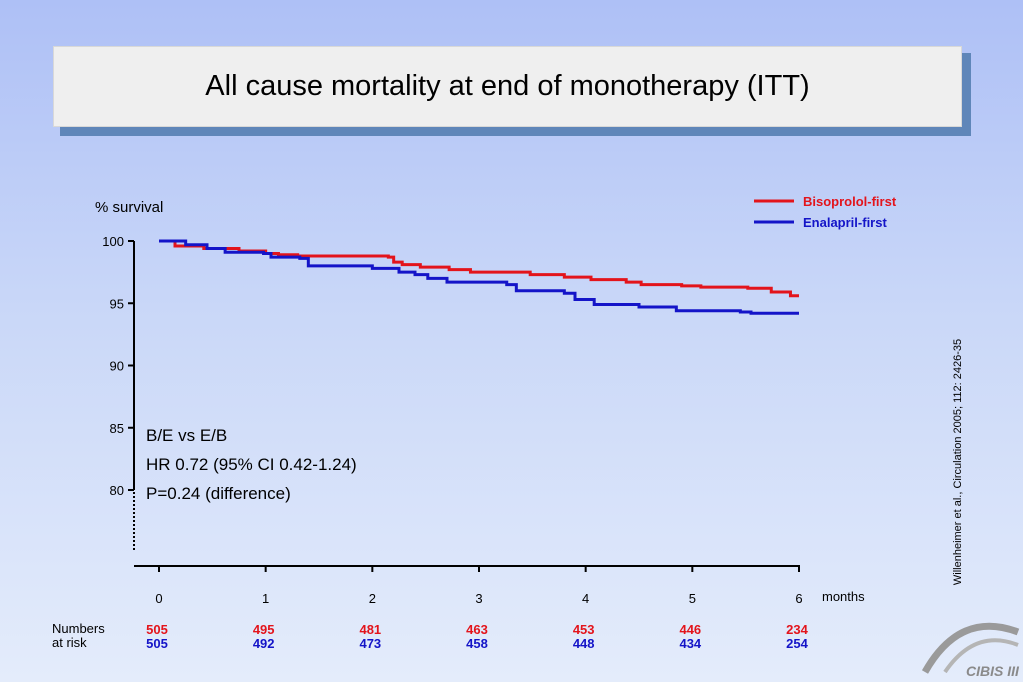 This screenshot has height=682, width=1023. Describe the element at coordinates (78, 628) in the screenshot. I see `risk-label-line-1: Numbers` at that location.